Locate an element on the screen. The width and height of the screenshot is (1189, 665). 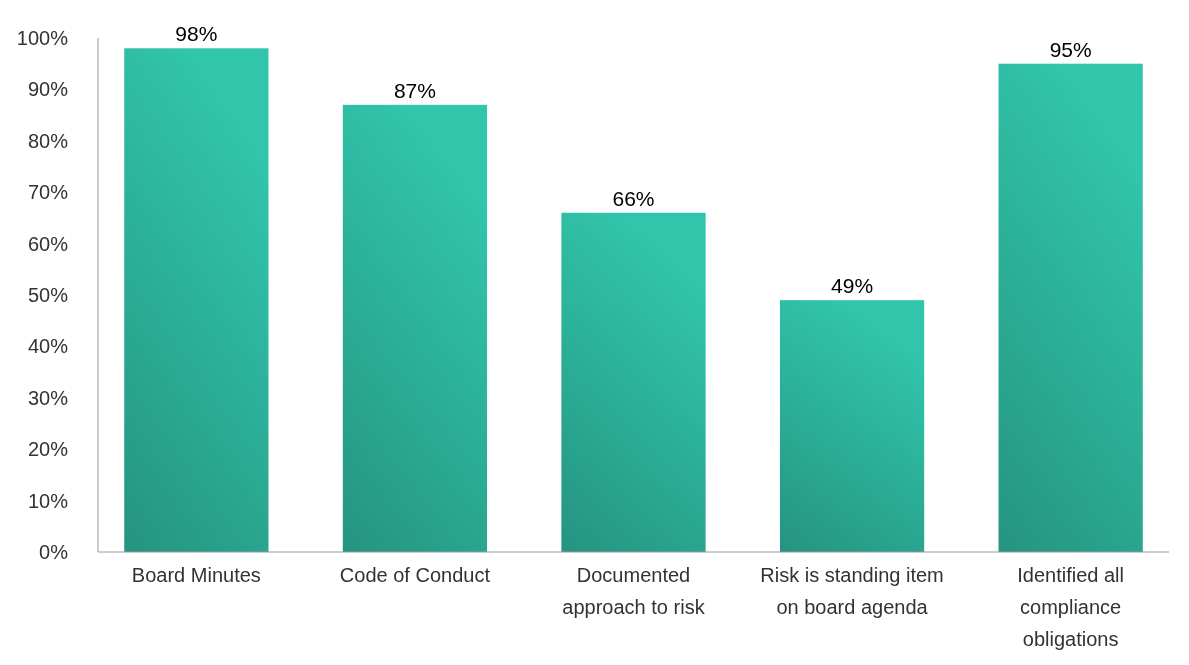
y-tick-label: 0% is located at coordinates (54, 552).